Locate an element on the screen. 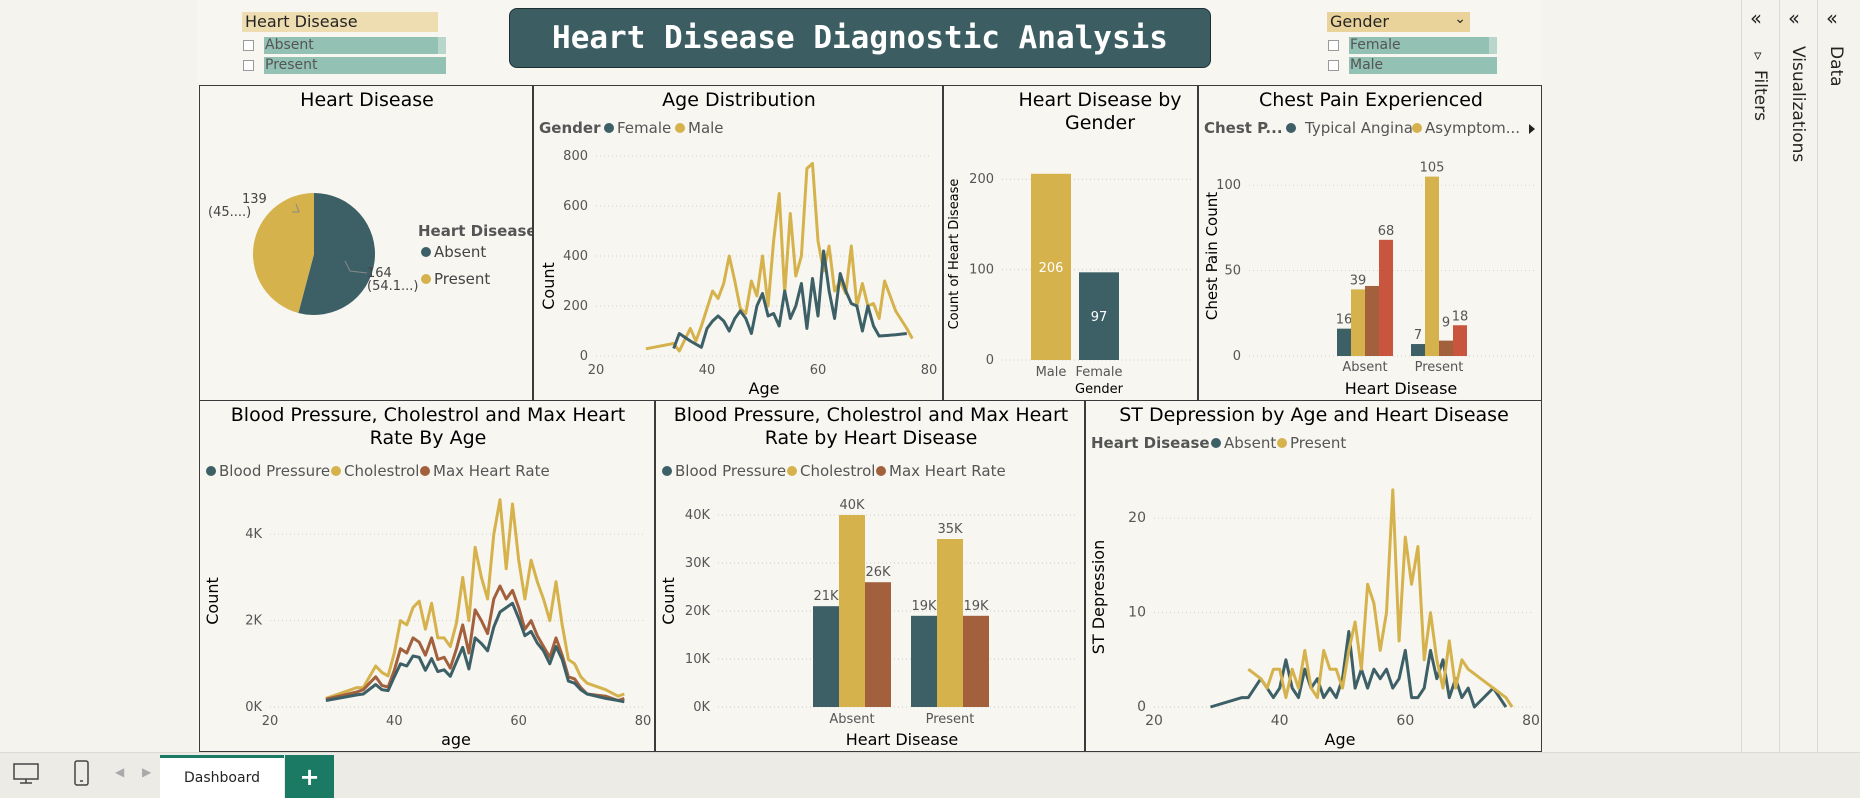  checkbox-present is located at coordinates (248, 65).